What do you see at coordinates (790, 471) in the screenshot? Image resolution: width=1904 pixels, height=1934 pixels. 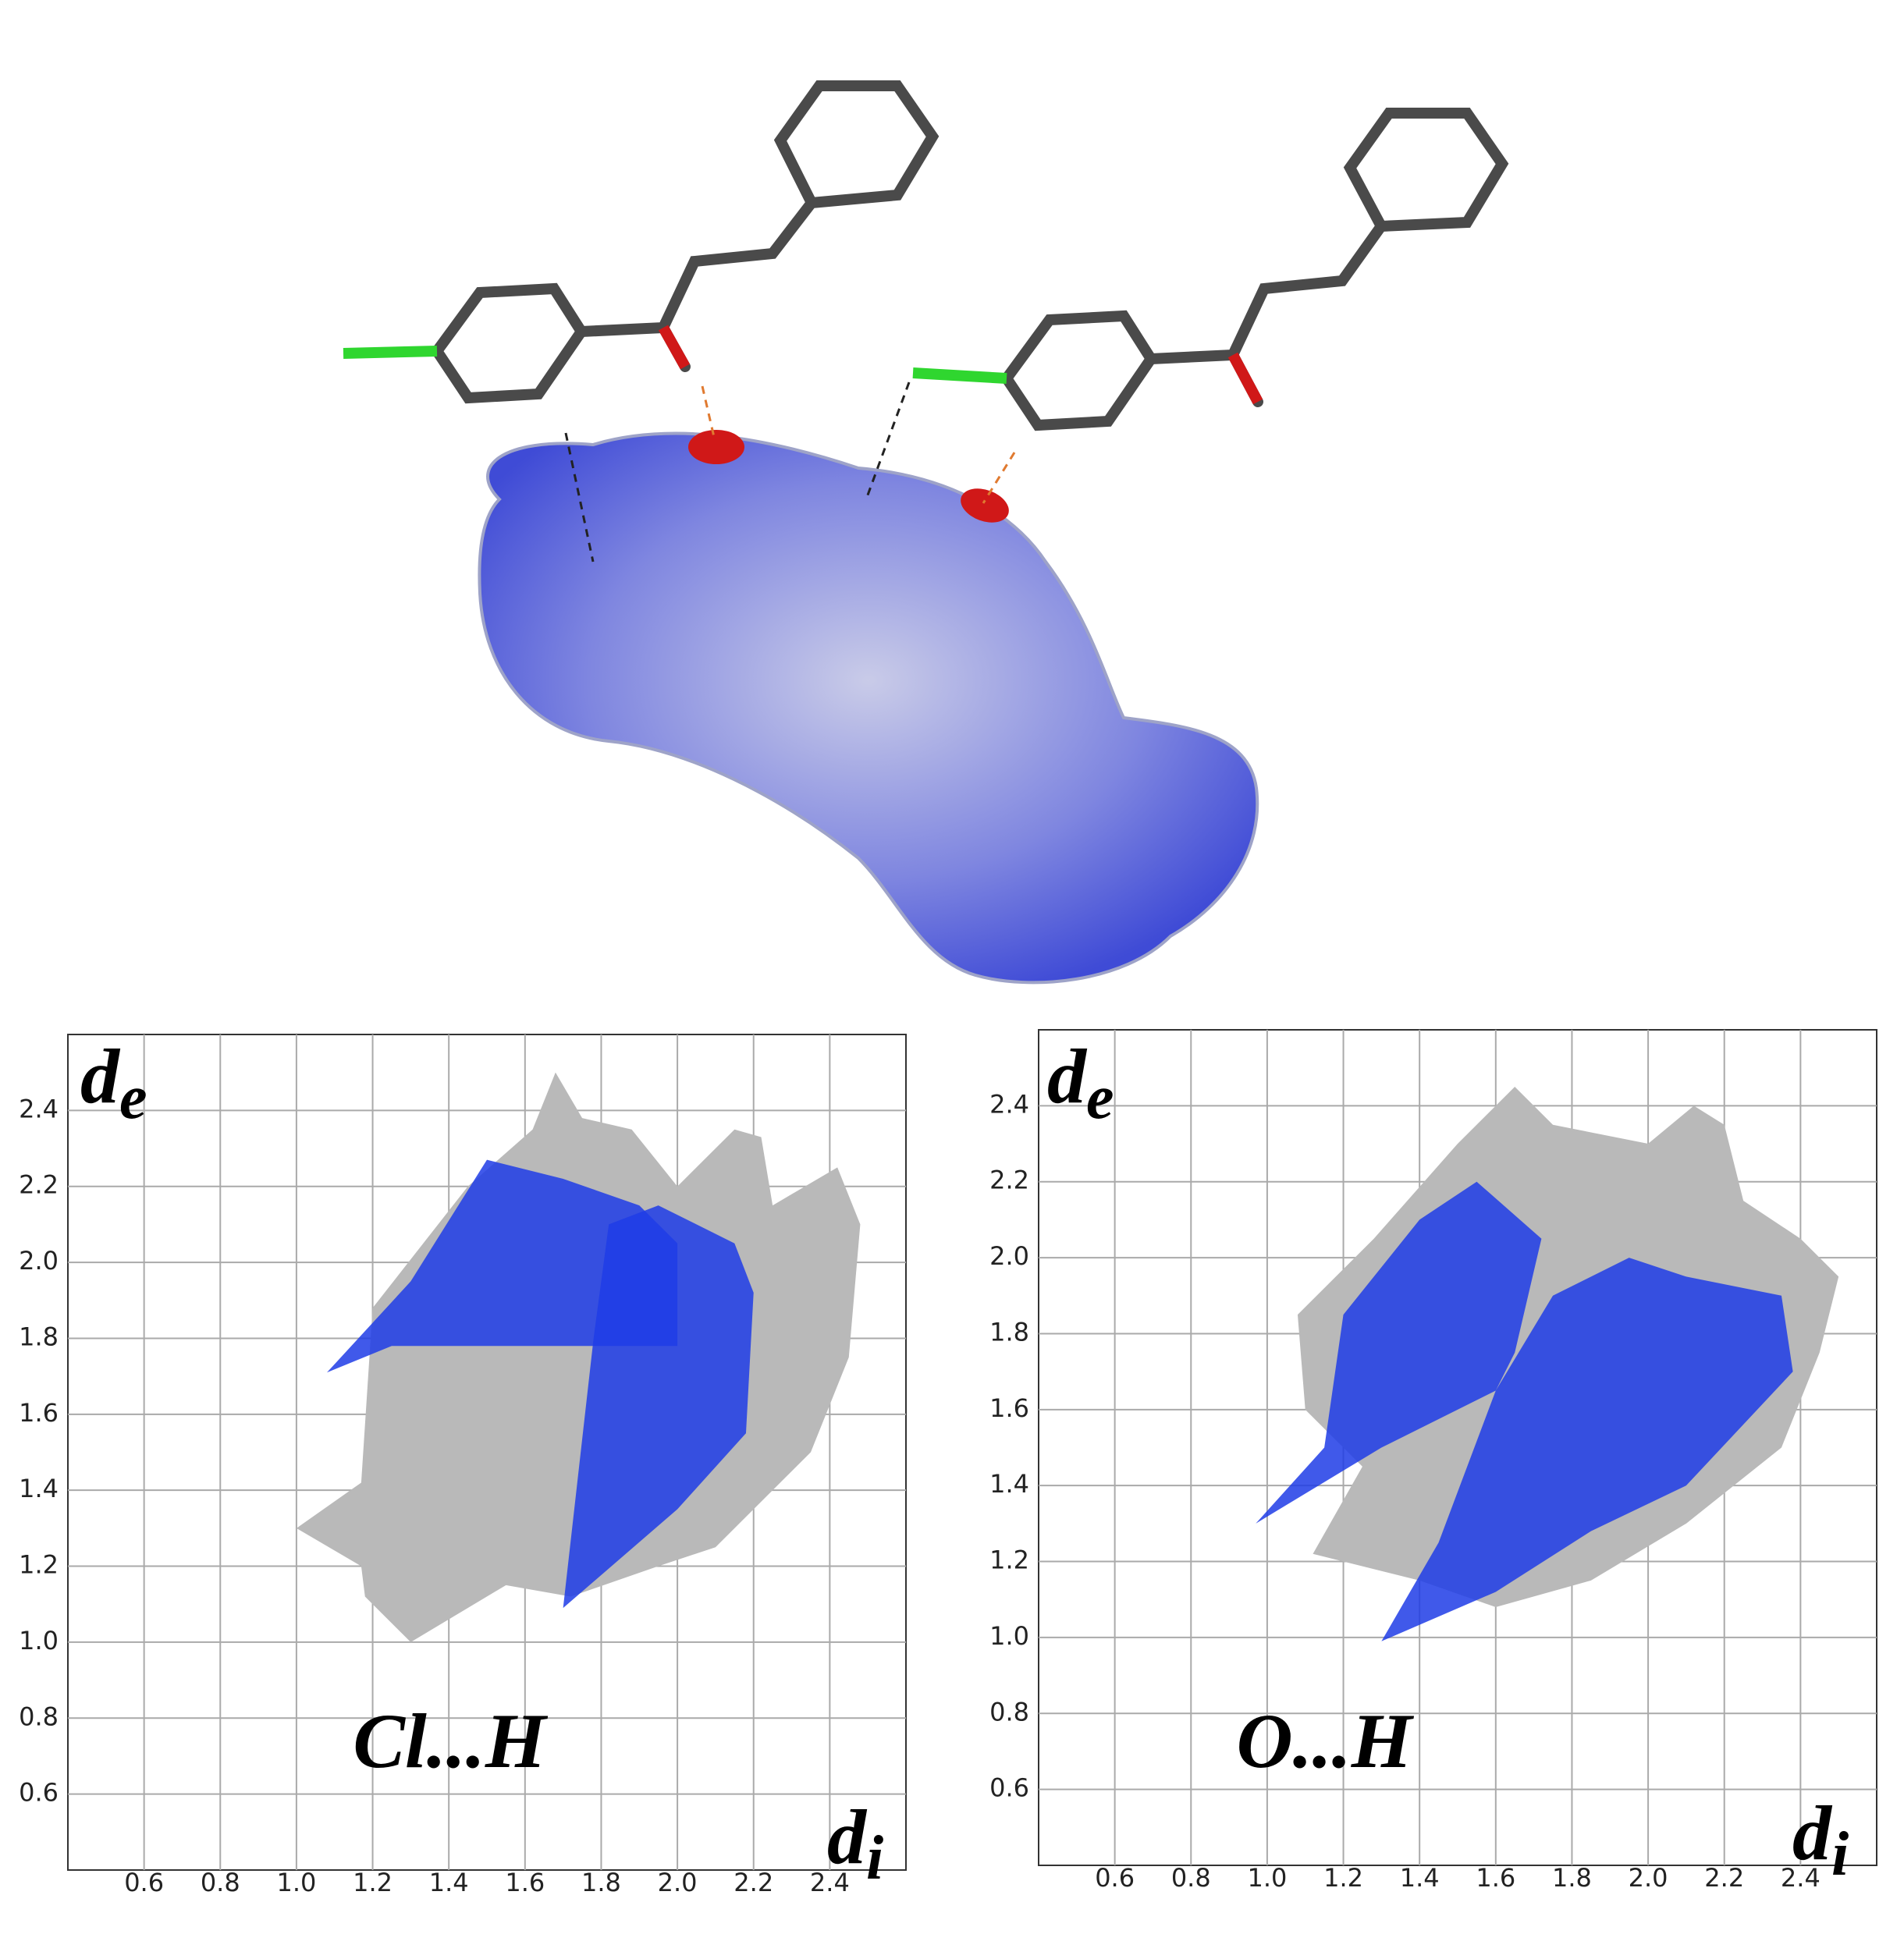 I see `contacts` at bounding box center [790, 471].